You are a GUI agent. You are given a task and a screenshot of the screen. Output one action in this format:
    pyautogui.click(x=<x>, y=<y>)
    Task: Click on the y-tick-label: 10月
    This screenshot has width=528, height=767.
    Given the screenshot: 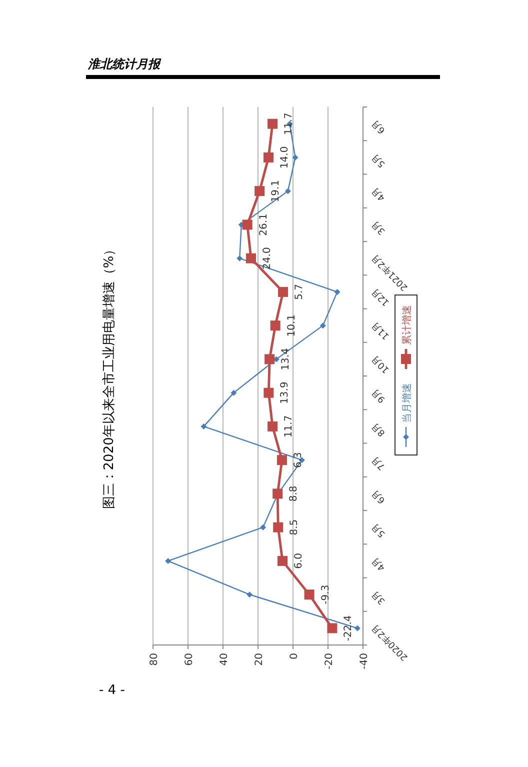 What is the action you would take?
    pyautogui.click(x=381, y=364)
    